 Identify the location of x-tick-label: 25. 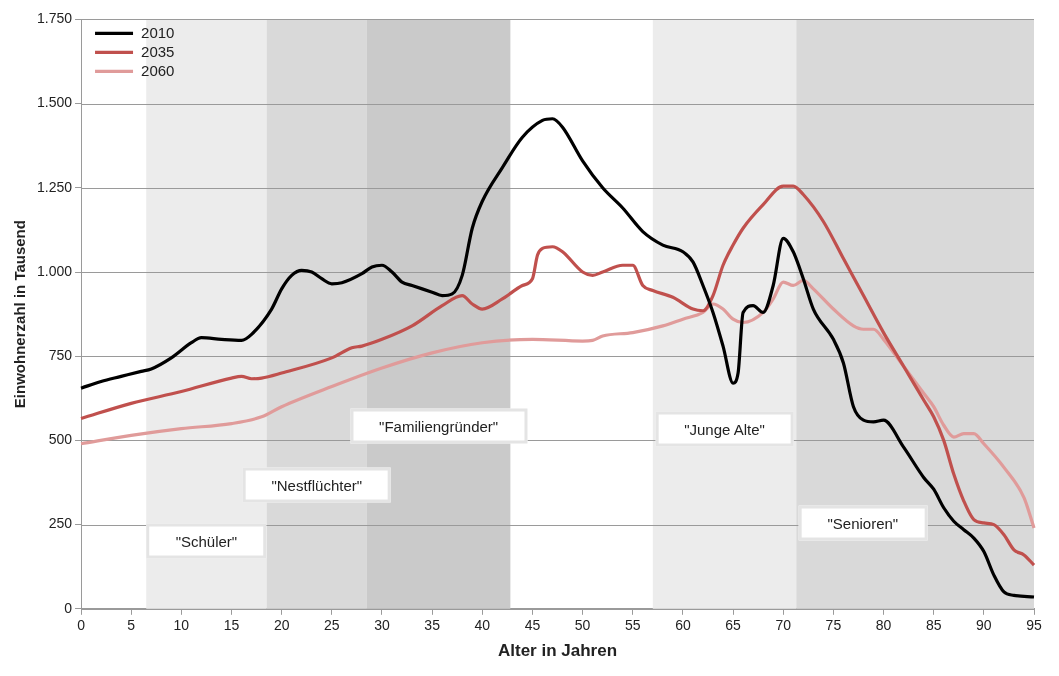
(332, 625).